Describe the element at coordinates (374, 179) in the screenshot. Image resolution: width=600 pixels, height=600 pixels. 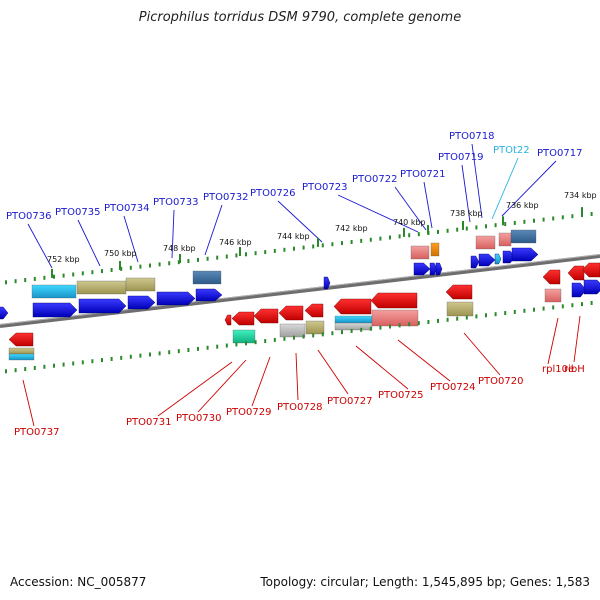
I see `gene-label-plus: PTO0722` at that location.